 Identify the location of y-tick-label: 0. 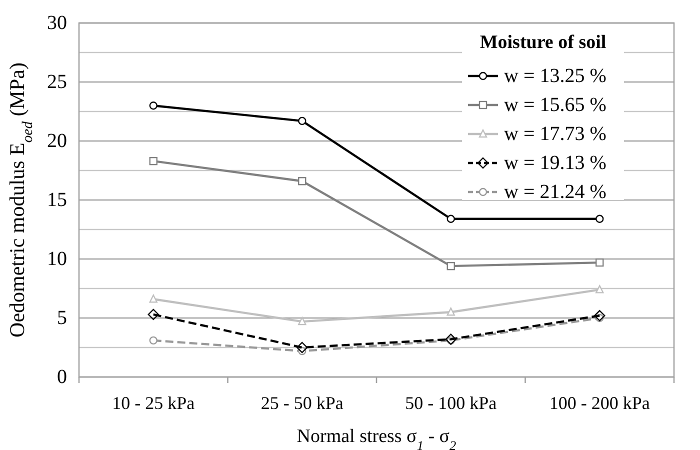
(62, 377).